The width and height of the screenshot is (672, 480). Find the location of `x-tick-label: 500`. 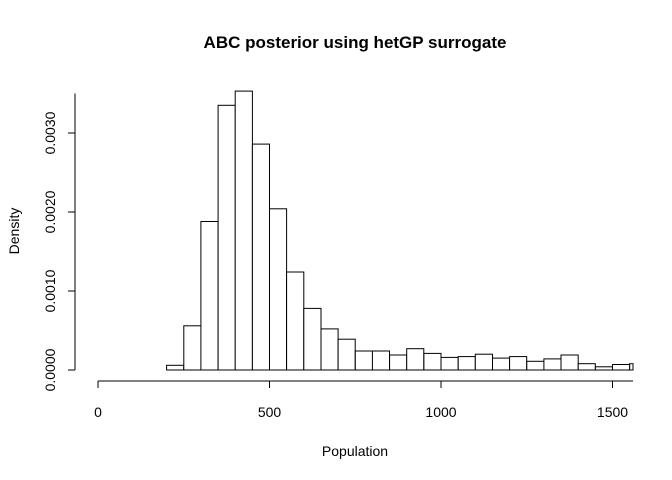

x-tick-label: 500 is located at coordinates (270, 412).